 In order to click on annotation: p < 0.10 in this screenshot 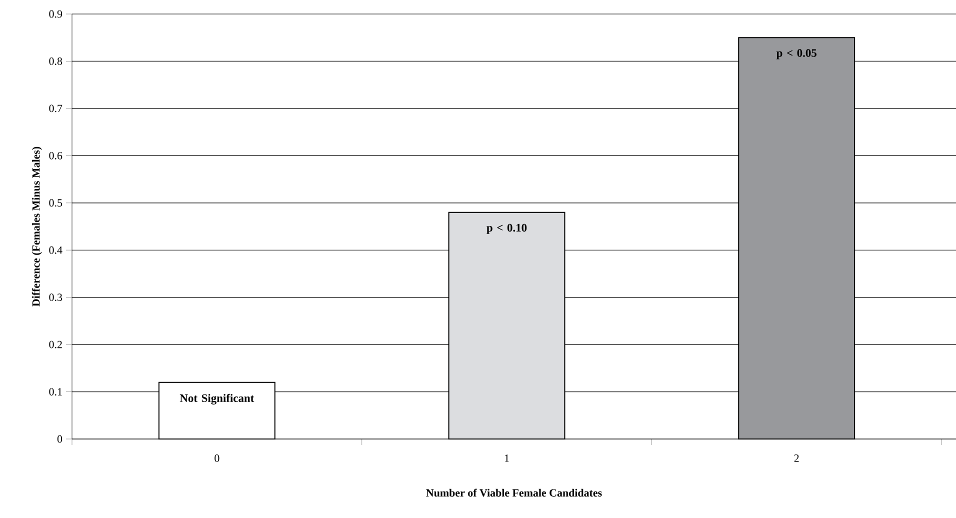, I will do `click(506, 229)`.